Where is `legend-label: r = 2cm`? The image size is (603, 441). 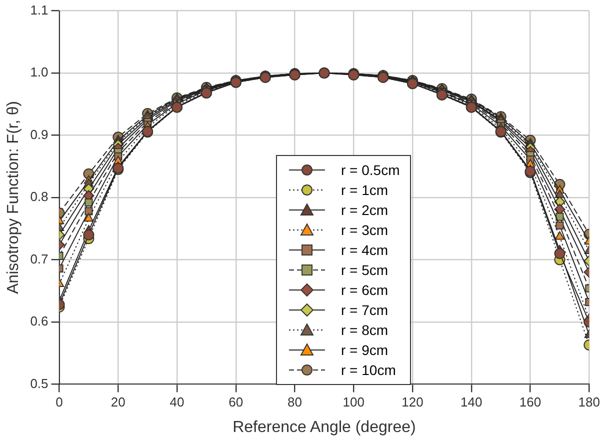
legend-label: r = 2cm is located at coordinates (364, 210).